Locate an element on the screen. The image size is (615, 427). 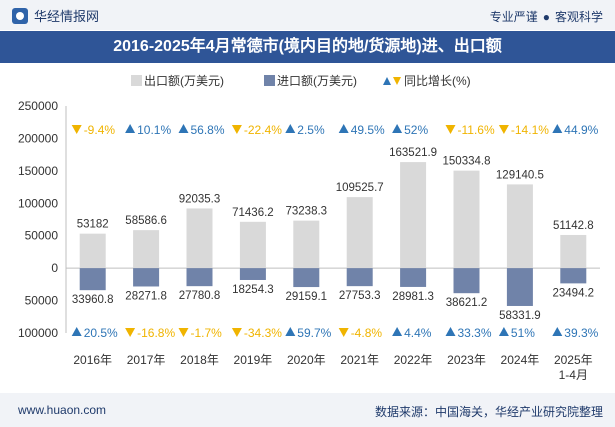
x-tick-label: 2018年 is located at coordinates (199, 360).